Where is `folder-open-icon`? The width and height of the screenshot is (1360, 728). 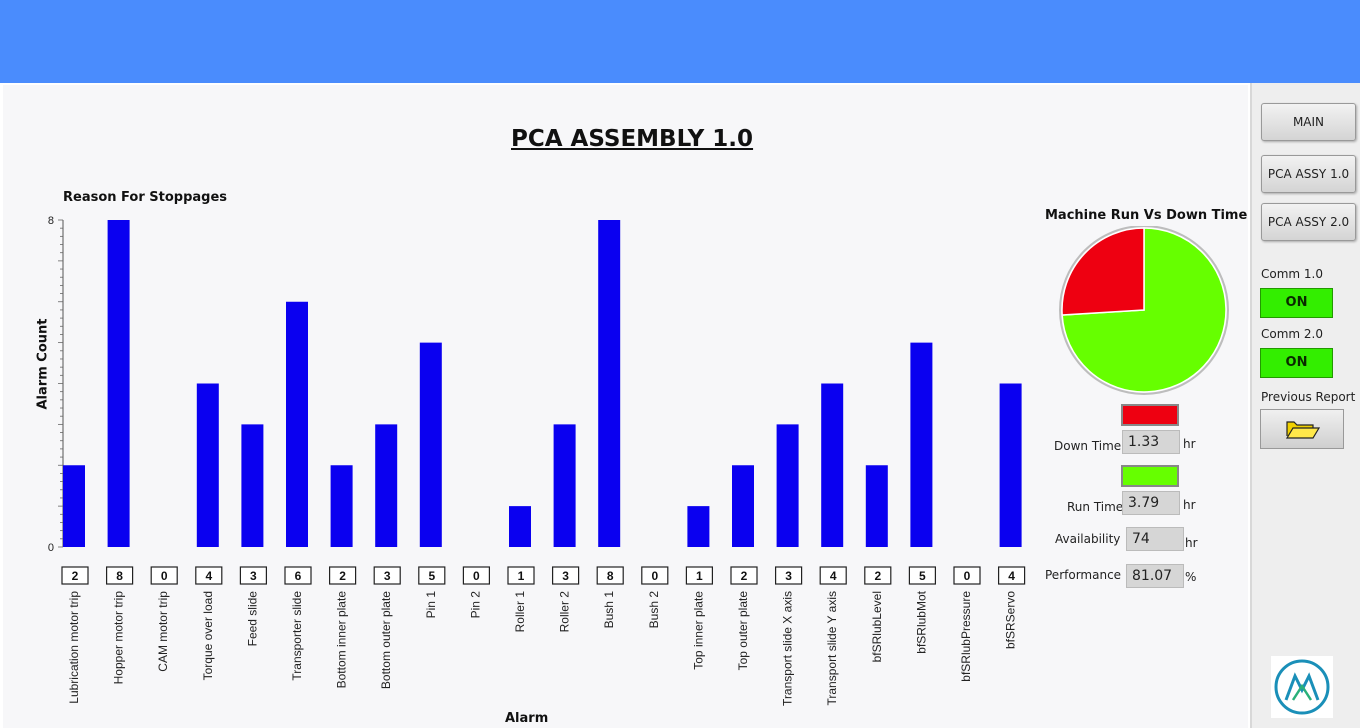
folder-open-icon is located at coordinates (1303, 430).